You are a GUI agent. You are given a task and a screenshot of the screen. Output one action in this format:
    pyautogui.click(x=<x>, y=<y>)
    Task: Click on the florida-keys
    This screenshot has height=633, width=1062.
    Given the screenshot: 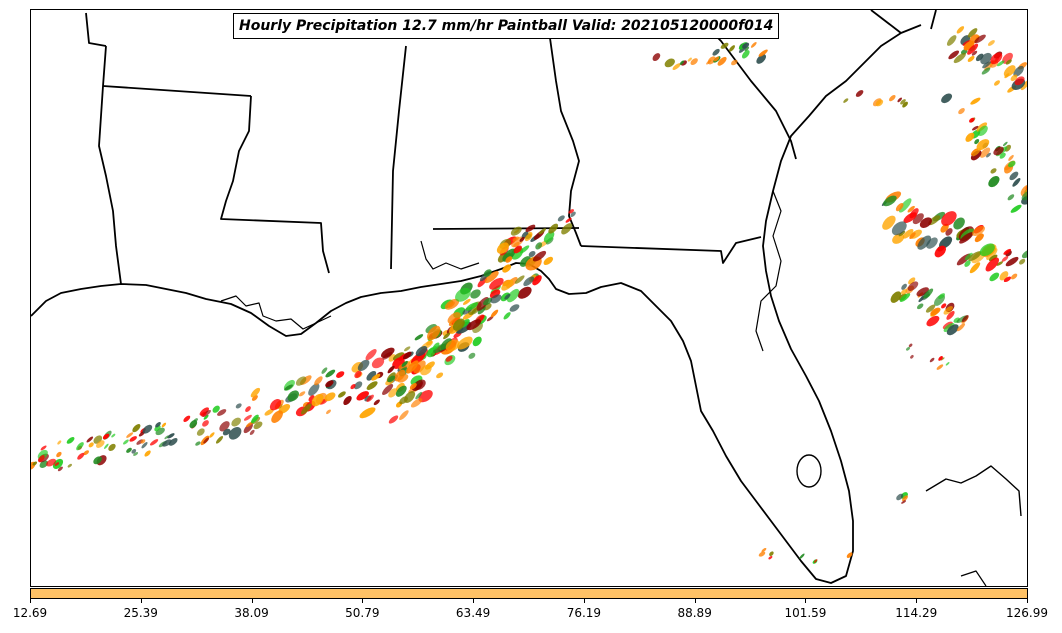 What is the action you would take?
    pyautogui.click(x=973, y=491)
    